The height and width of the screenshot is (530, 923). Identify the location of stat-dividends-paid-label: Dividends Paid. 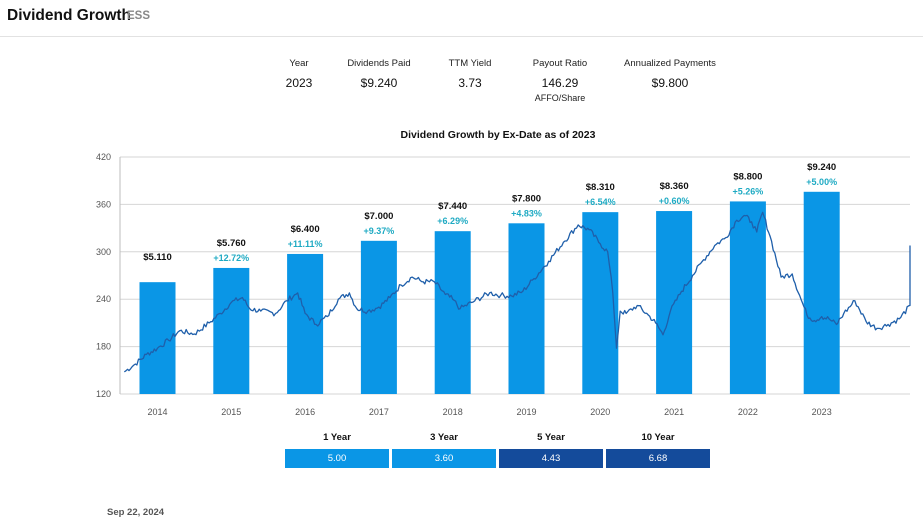
(379, 63).